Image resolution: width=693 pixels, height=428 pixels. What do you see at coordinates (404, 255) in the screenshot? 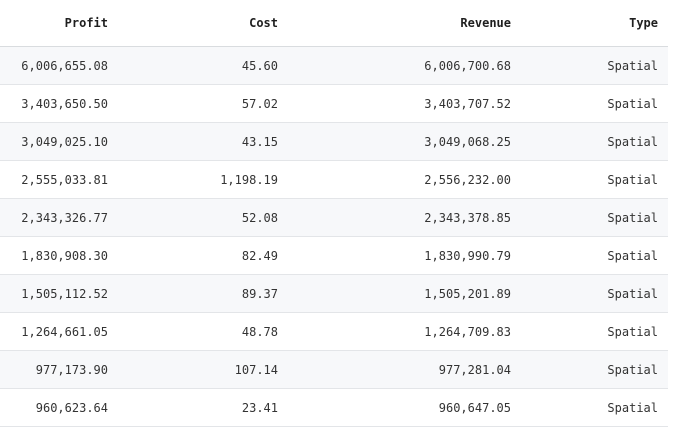
I see `revenue-cell: 1,830,990.79` at bounding box center [404, 255].